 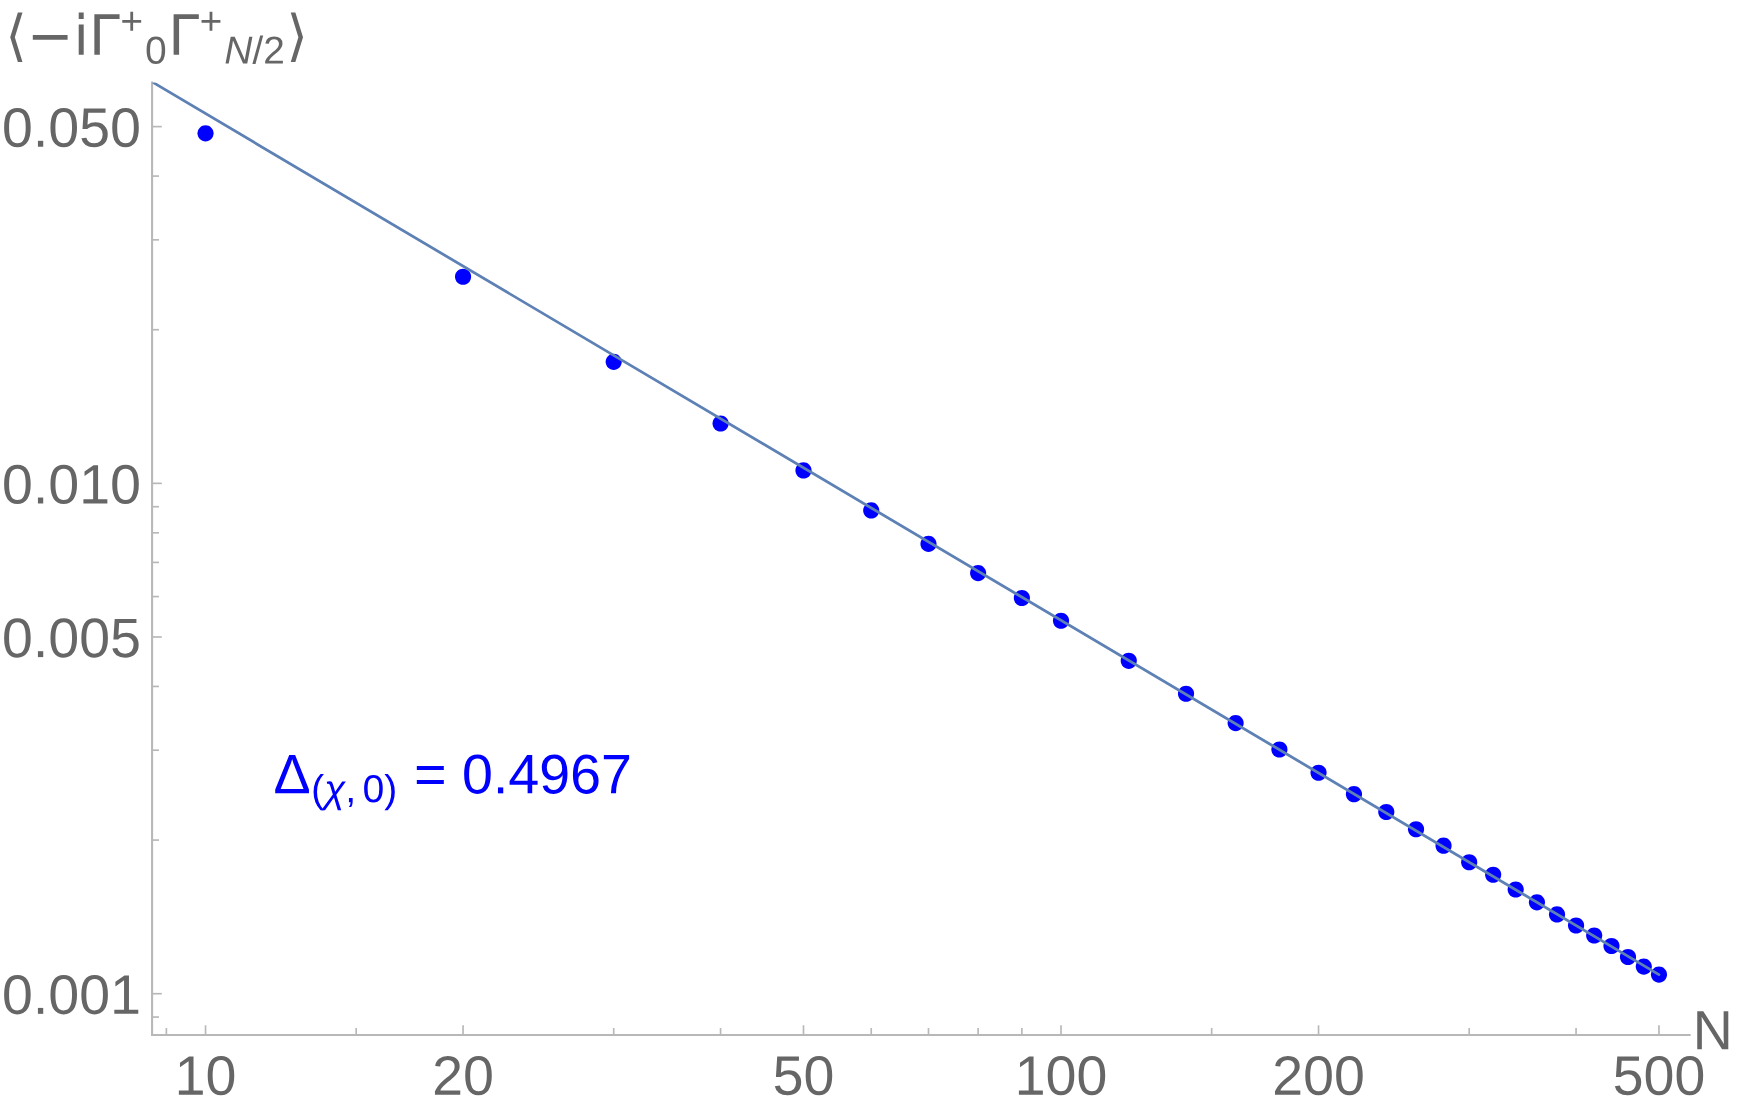 I want to click on y-tick-label: 0.005, so click(x=71, y=638).